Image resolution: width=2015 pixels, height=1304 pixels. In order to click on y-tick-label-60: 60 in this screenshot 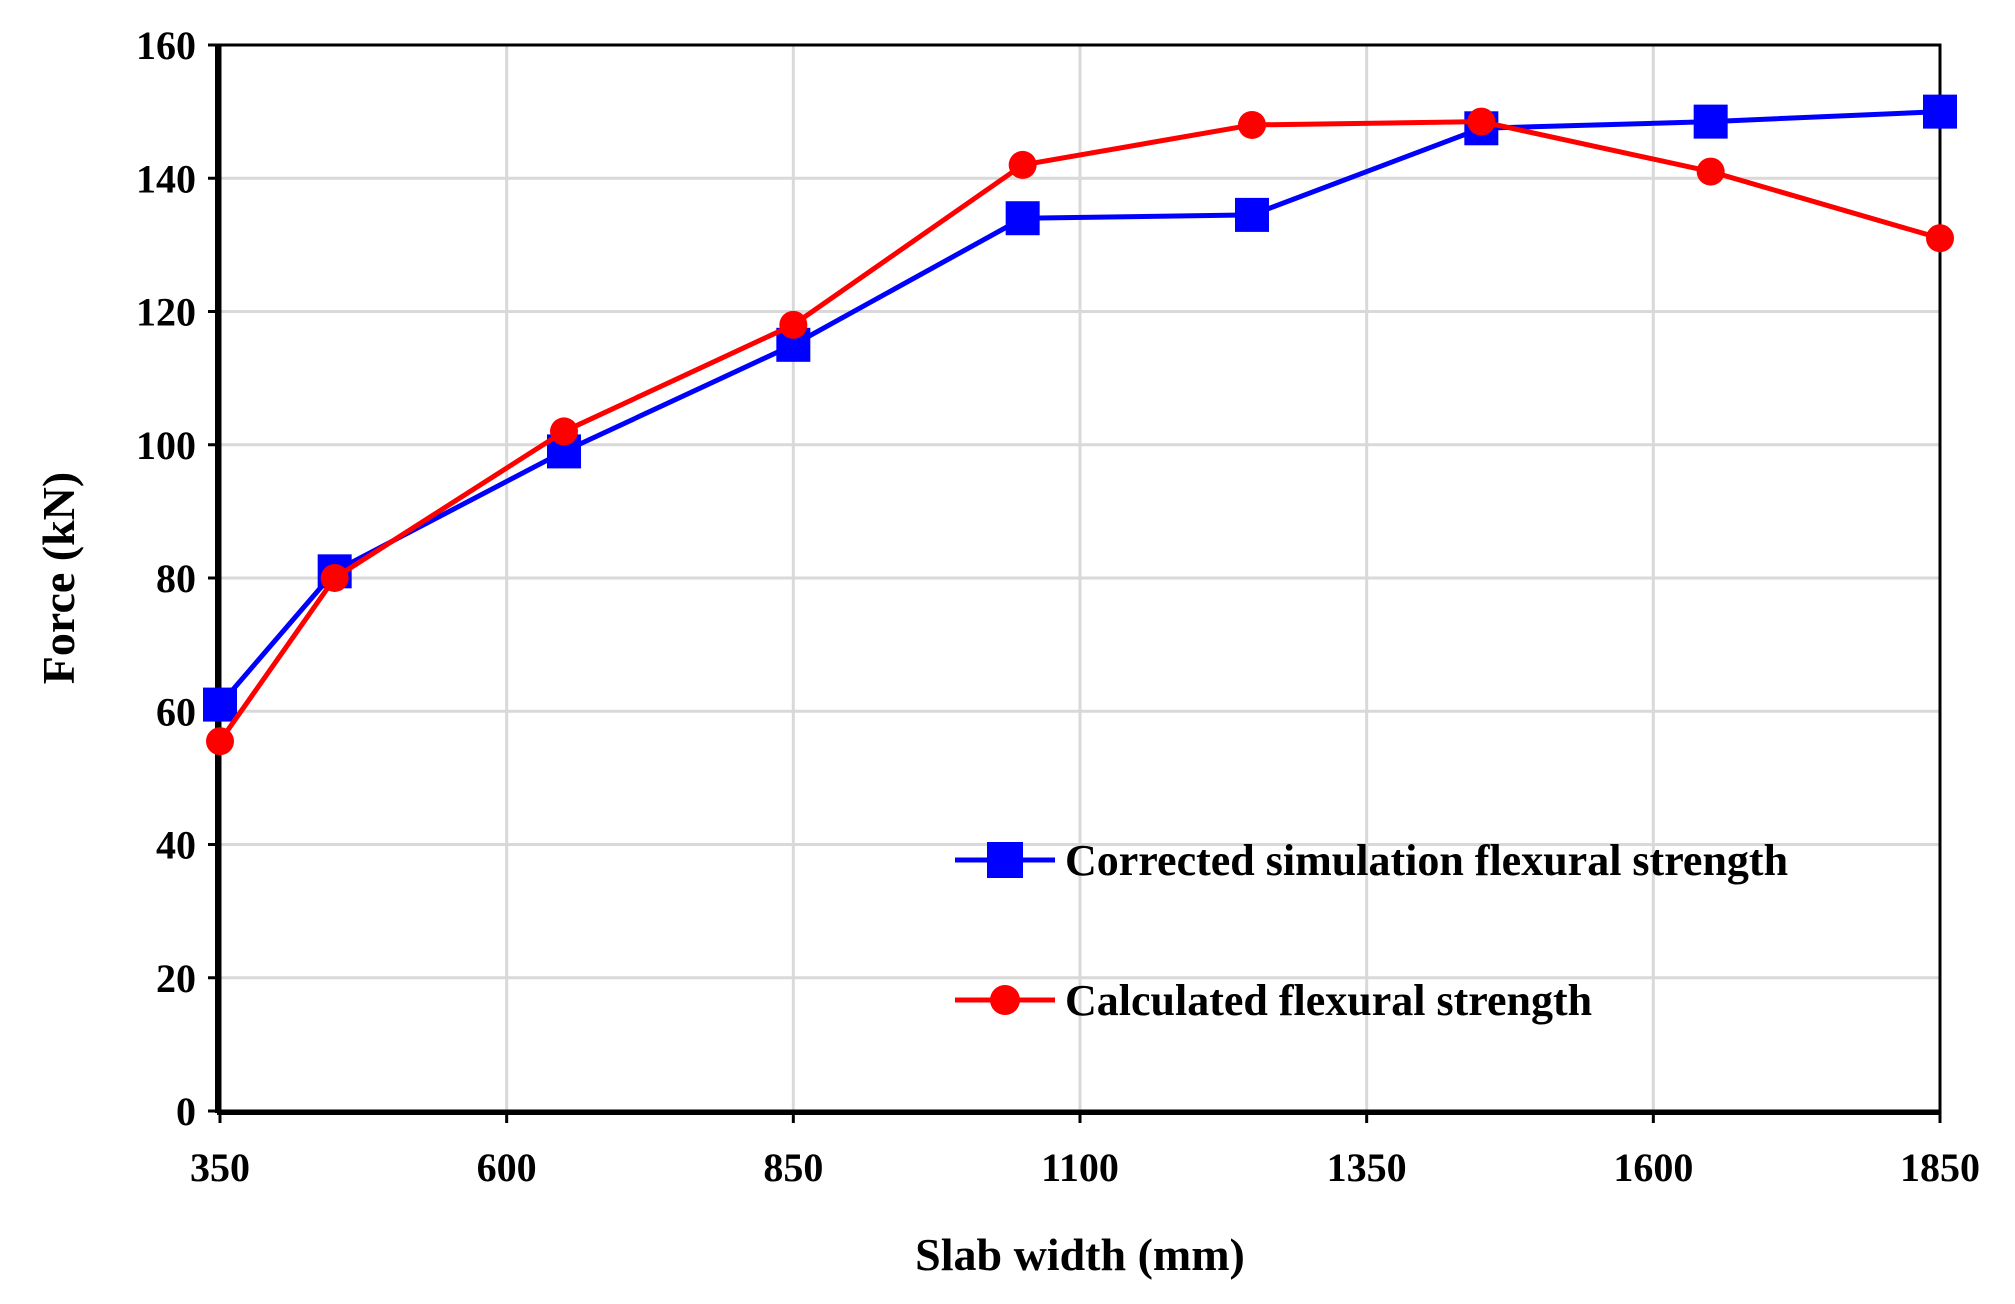, I will do `click(176, 711)`.